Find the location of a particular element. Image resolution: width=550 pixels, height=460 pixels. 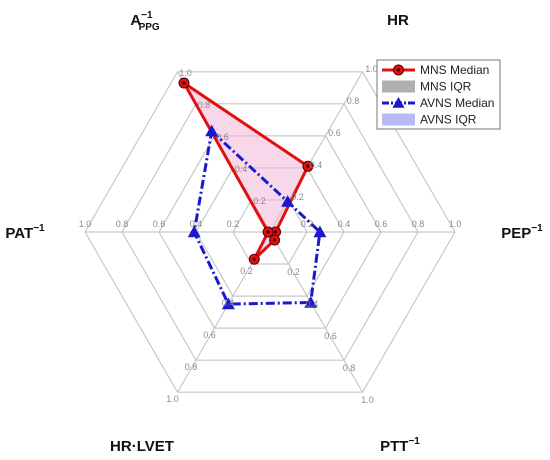

axis-label-appg: A−1 PPG is located at coordinates (145, 21).